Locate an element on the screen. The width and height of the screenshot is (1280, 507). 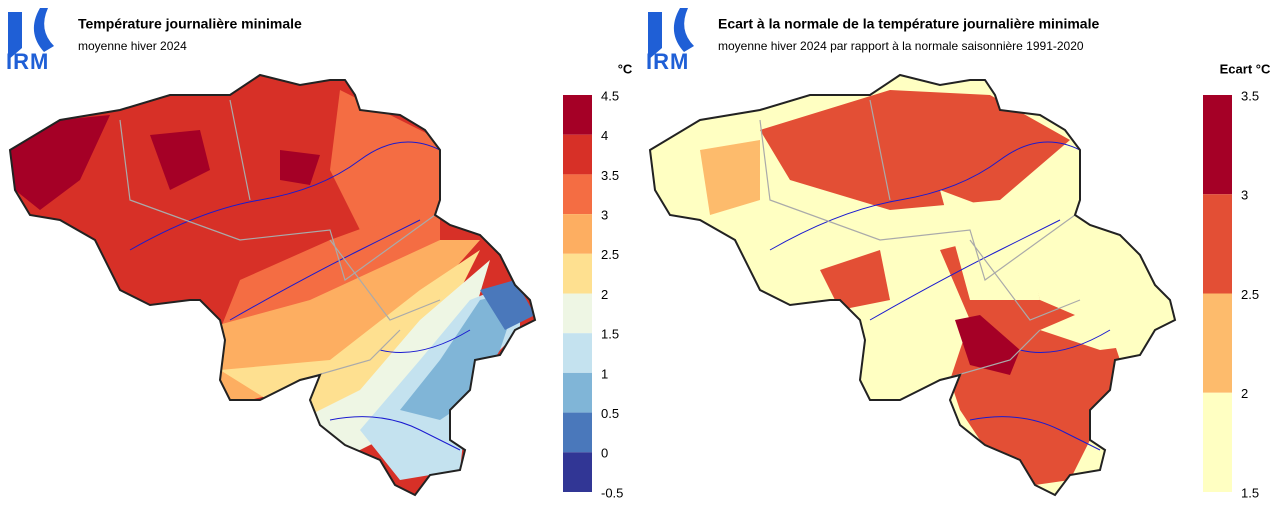
legend-tick-label: 4.5 is located at coordinates (610, 95).